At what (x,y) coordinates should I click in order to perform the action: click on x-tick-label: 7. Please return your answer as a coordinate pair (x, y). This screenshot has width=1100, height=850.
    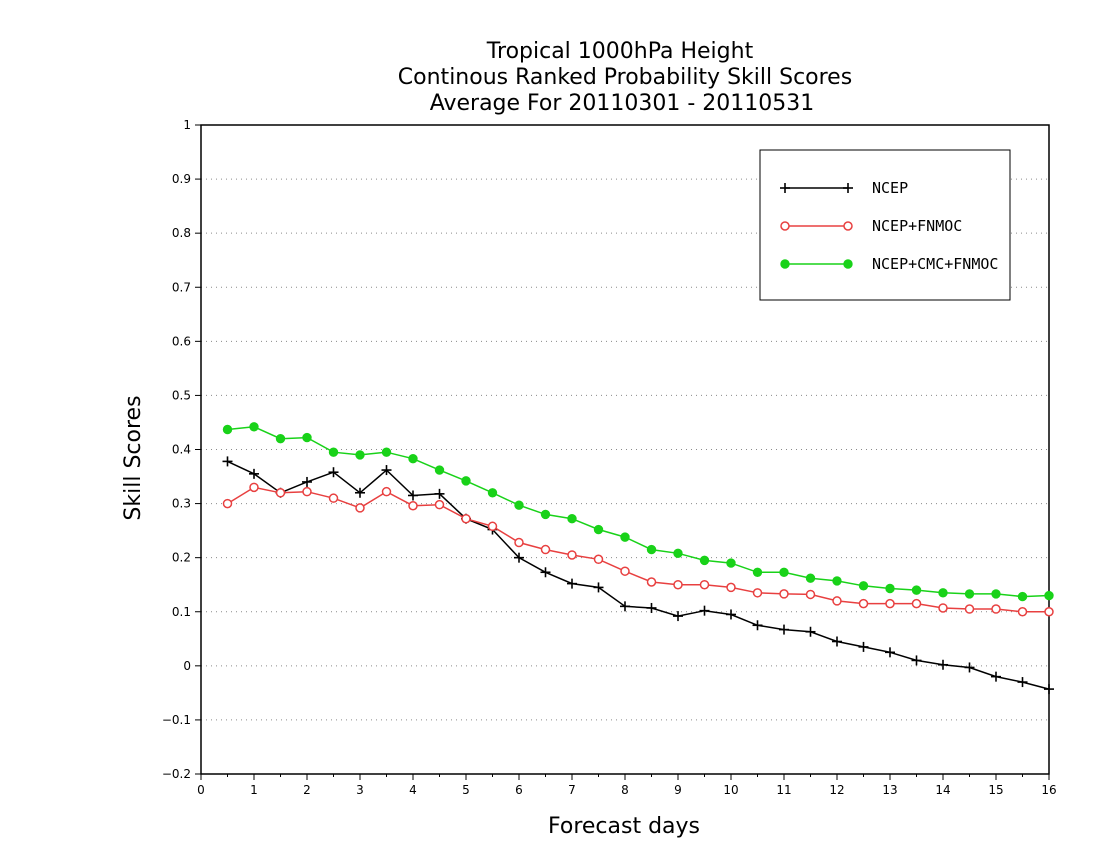
    Looking at the image, I should click on (572, 790).